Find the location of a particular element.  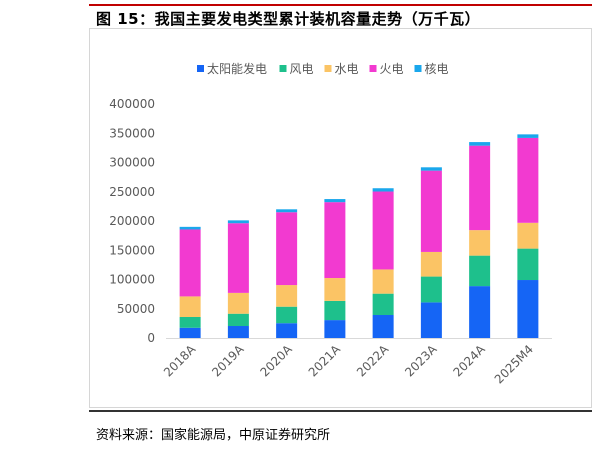

legend-item: 核电 is located at coordinates (431, 69).